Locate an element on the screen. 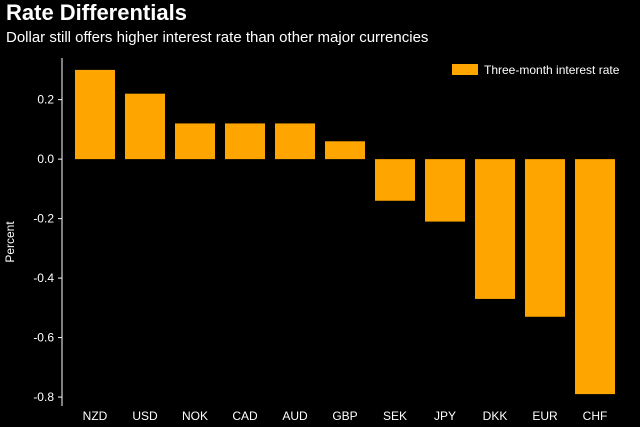  bar-nzd is located at coordinates (95, 114).